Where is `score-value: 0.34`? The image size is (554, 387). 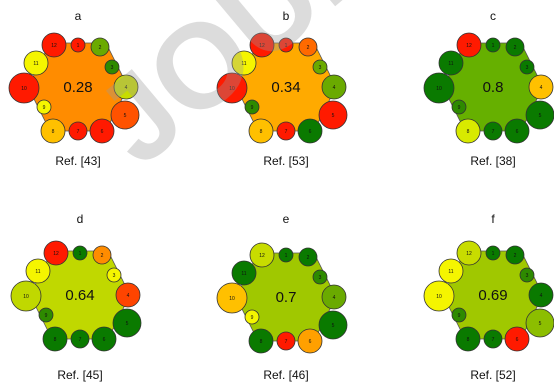
score-value: 0.34 is located at coordinates (285, 87).